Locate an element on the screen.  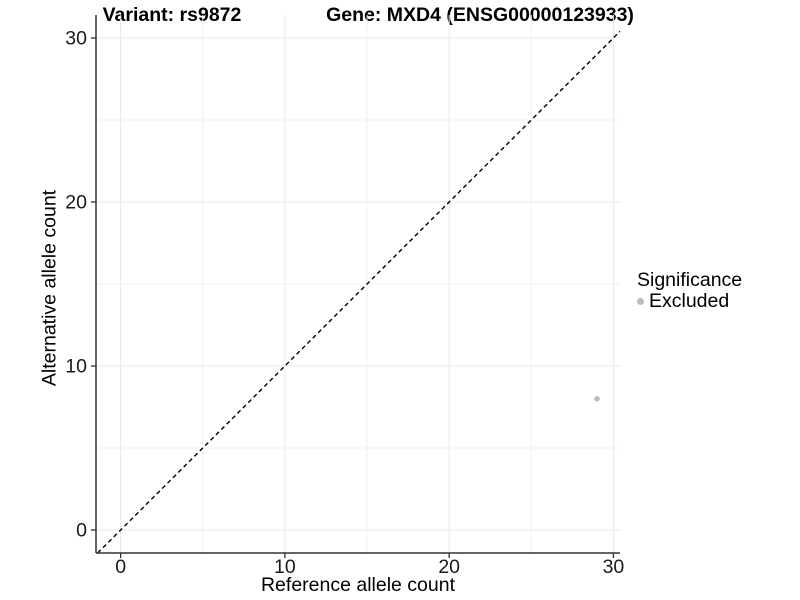
legend-title: Significance is located at coordinates (690, 280).